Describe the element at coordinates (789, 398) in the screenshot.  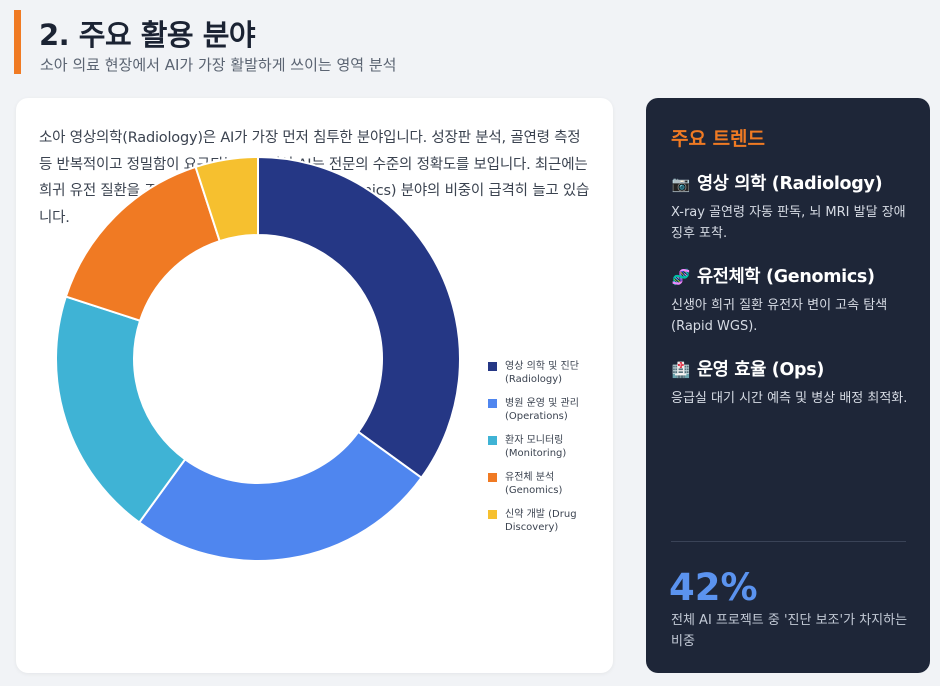
I see `trend-description: 응급실 대기 시간 예측 및 병상 배정 최적화.` at that location.